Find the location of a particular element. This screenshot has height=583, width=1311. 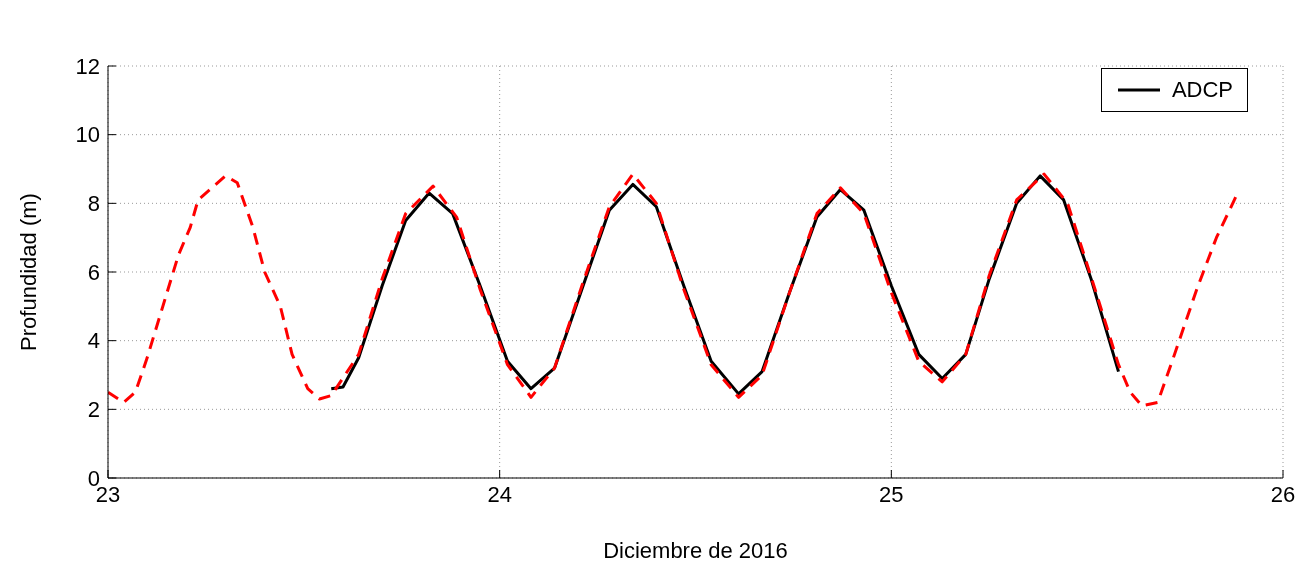

x-tick-label: 24 is located at coordinates (499, 494).